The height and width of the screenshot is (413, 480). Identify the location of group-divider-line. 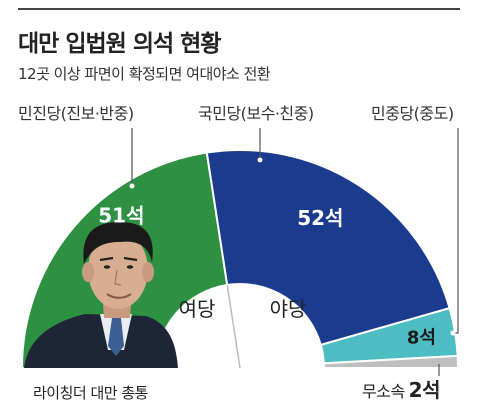
(233, 326).